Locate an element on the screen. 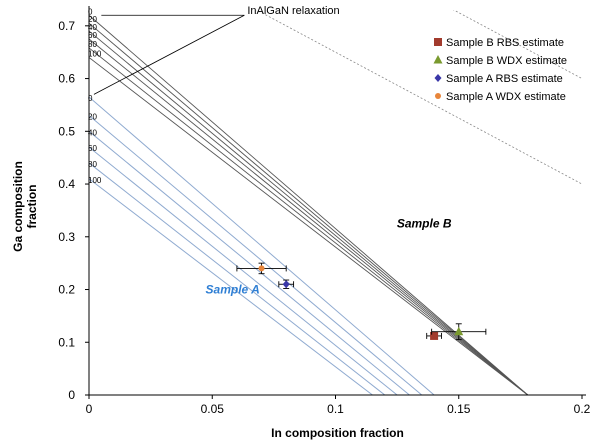 This screenshot has height=441, width=593. legend-item: Sample B RBS estimate is located at coordinates (499, 43).